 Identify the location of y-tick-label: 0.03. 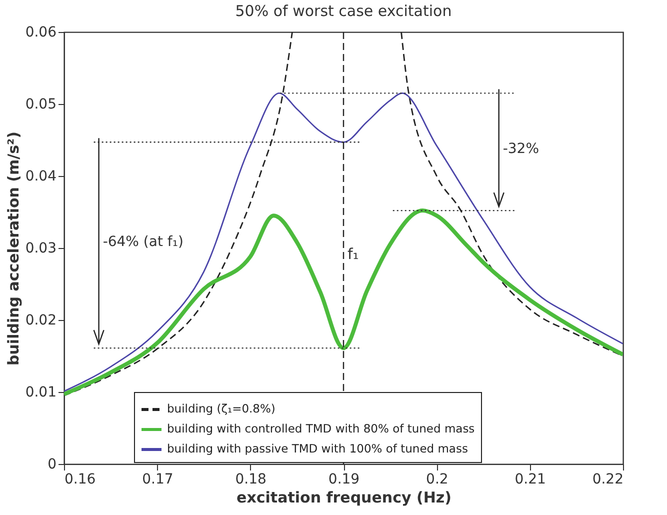
(40, 248).